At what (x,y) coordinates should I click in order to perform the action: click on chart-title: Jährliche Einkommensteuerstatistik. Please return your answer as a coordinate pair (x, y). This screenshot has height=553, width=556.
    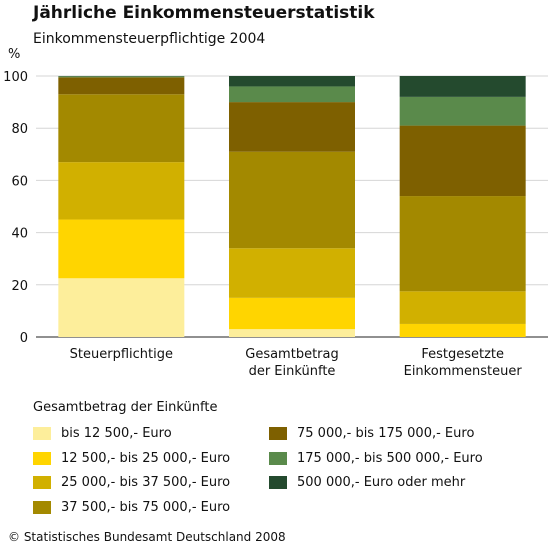
    Looking at the image, I should click on (204, 13).